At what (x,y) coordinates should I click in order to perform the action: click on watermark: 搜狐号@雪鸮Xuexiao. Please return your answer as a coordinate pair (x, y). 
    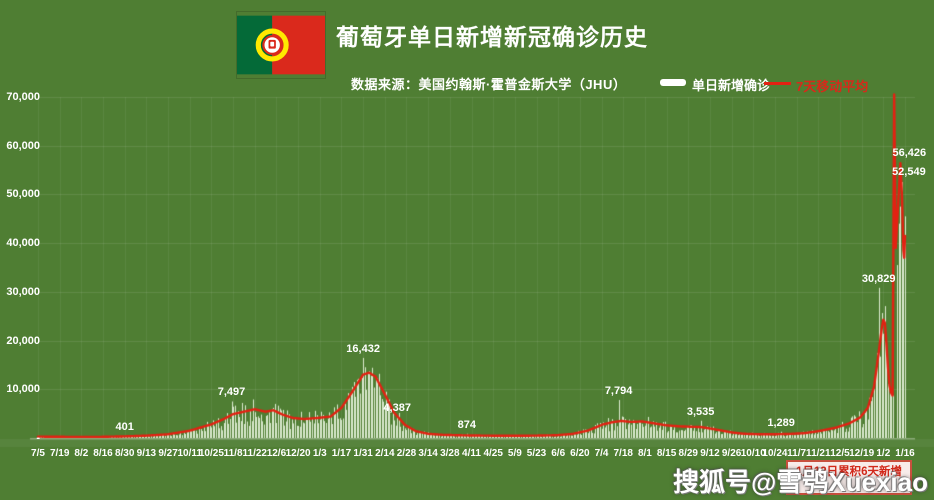
    Looking at the image, I should click on (800, 482).